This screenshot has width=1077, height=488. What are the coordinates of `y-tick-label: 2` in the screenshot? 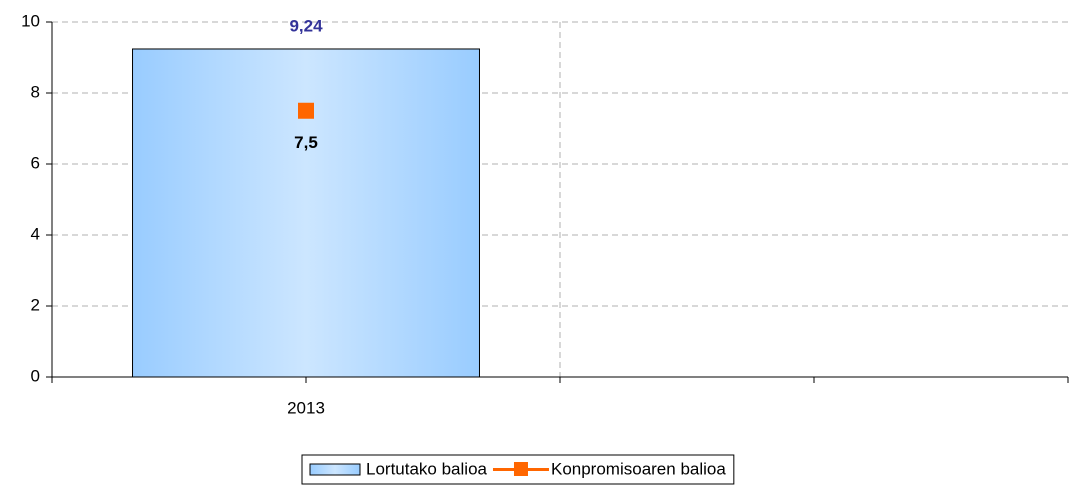 It's located at (35, 304).